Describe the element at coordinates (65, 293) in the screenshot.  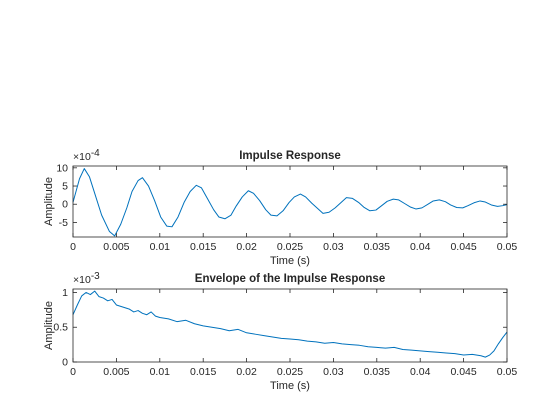
I see `y-tick-label: 1` at that location.